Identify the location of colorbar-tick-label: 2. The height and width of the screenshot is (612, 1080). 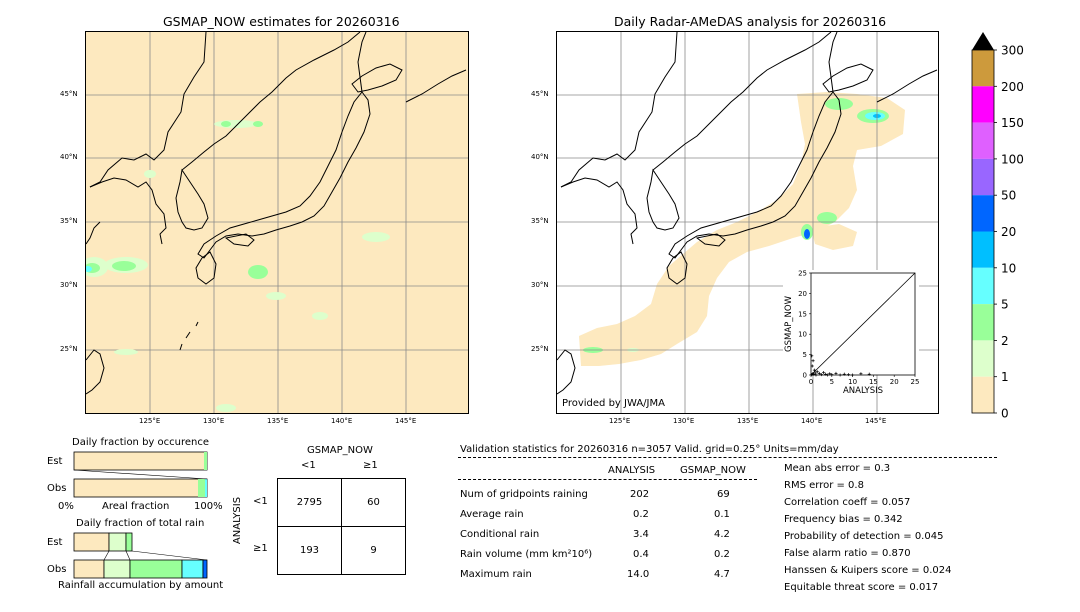
(1005, 341).